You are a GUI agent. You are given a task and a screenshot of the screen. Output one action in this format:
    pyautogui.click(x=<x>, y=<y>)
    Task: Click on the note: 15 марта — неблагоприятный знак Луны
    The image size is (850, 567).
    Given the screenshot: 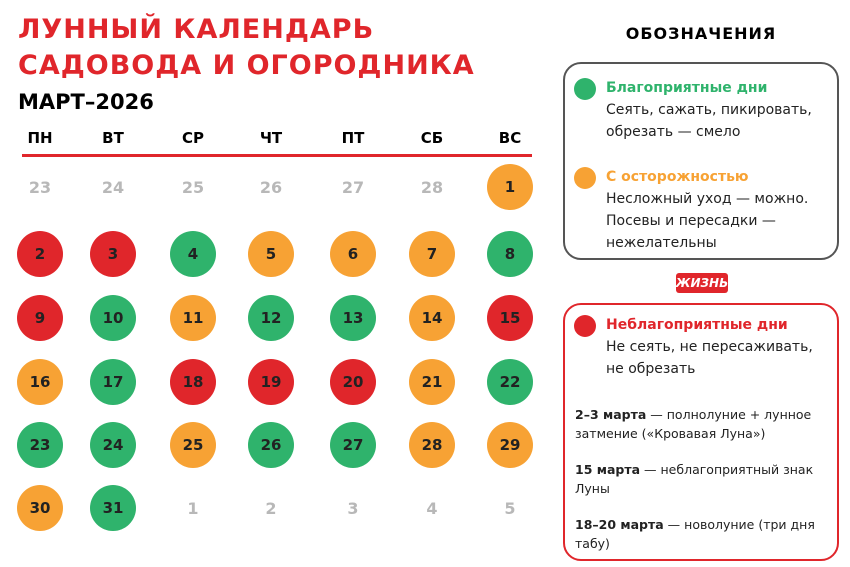 What is the action you would take?
    pyautogui.click(x=702, y=479)
    